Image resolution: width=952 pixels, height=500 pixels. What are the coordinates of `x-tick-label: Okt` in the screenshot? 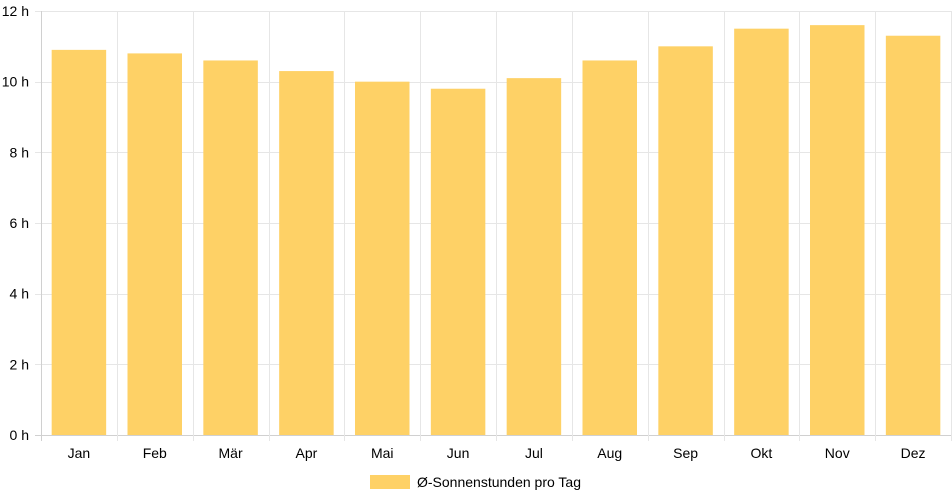 It's located at (762, 453).